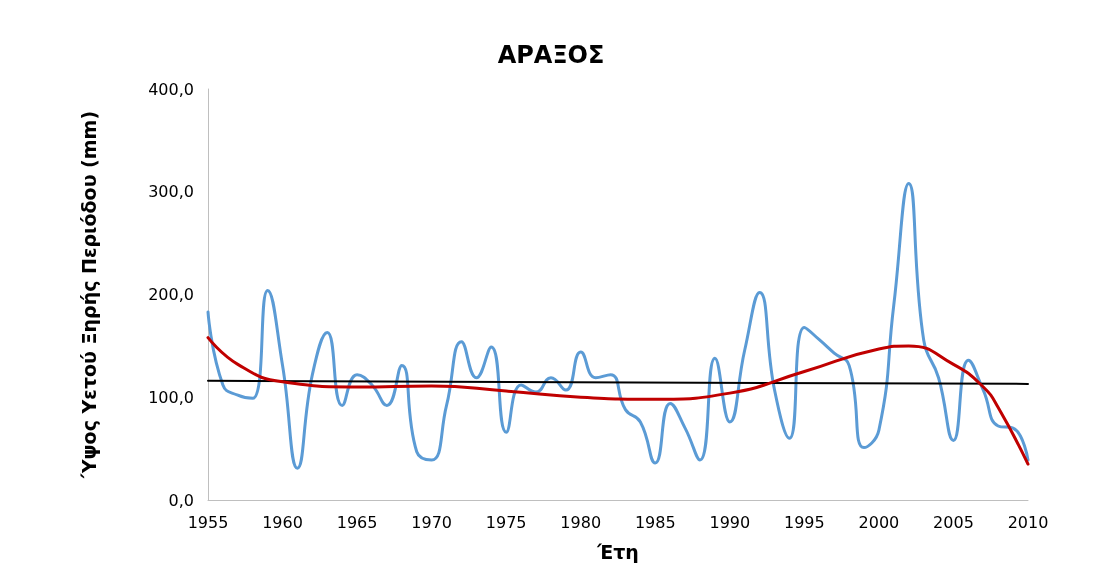 This screenshot has width=1102, height=582. What do you see at coordinates (730, 522) in the screenshot?
I see `x-tick-label: 1990` at bounding box center [730, 522].